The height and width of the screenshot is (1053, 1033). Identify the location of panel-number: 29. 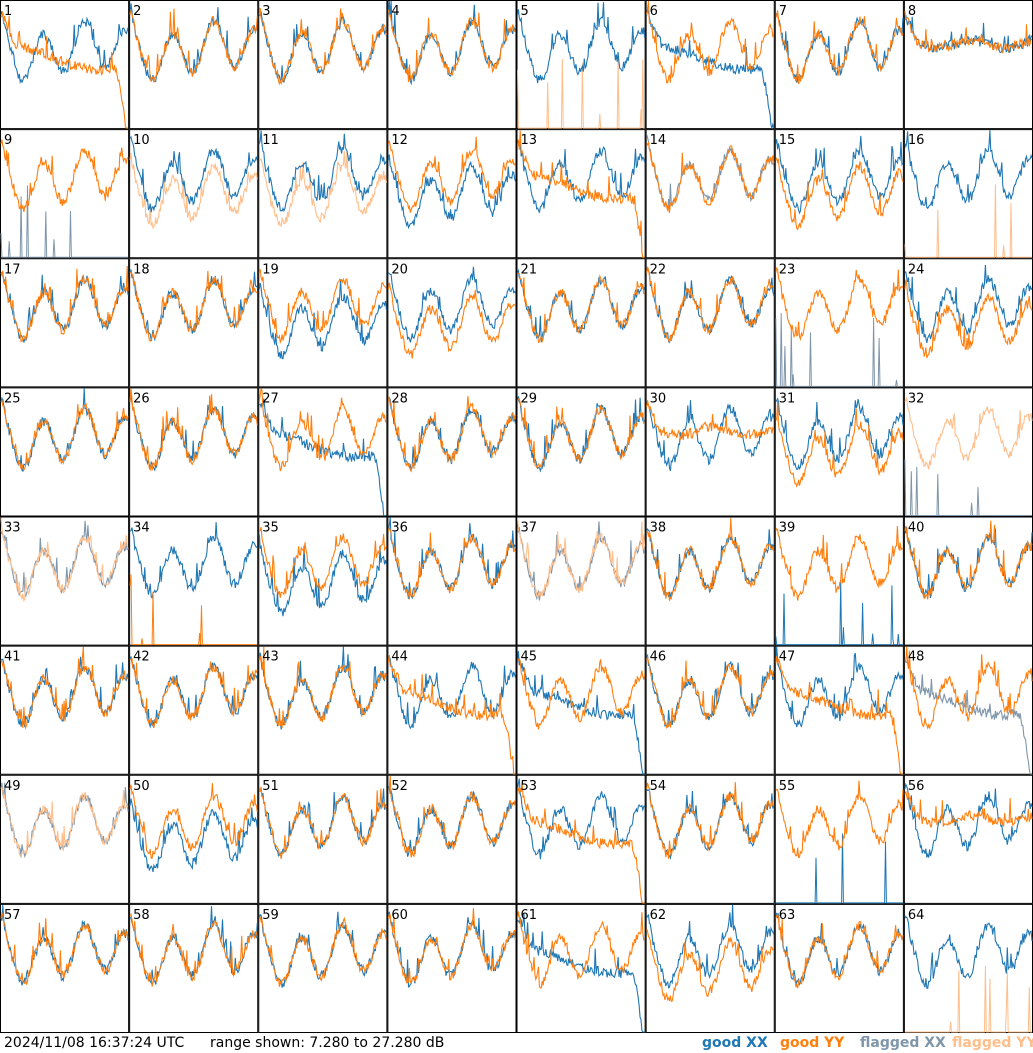
(529, 398).